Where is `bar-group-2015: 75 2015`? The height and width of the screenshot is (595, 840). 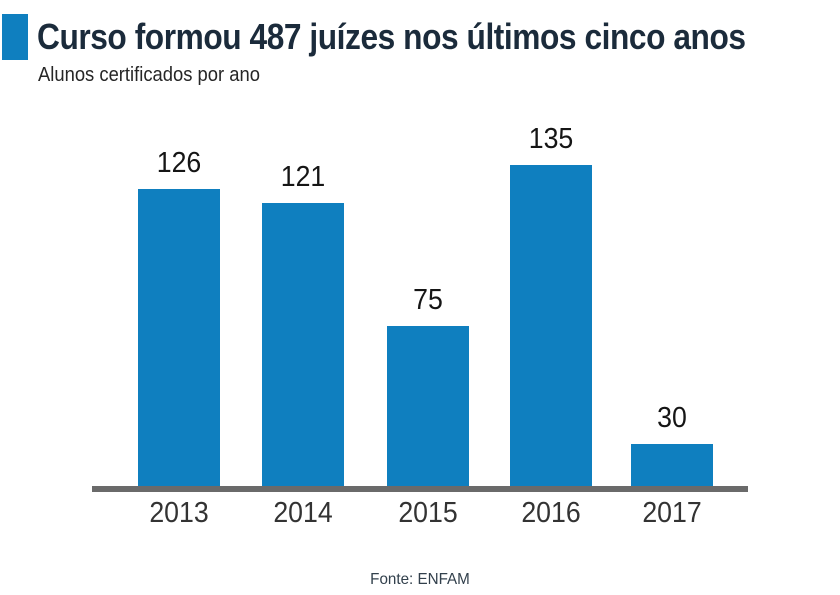
bar-group-2015: 75 2015 is located at coordinates (428, 297).